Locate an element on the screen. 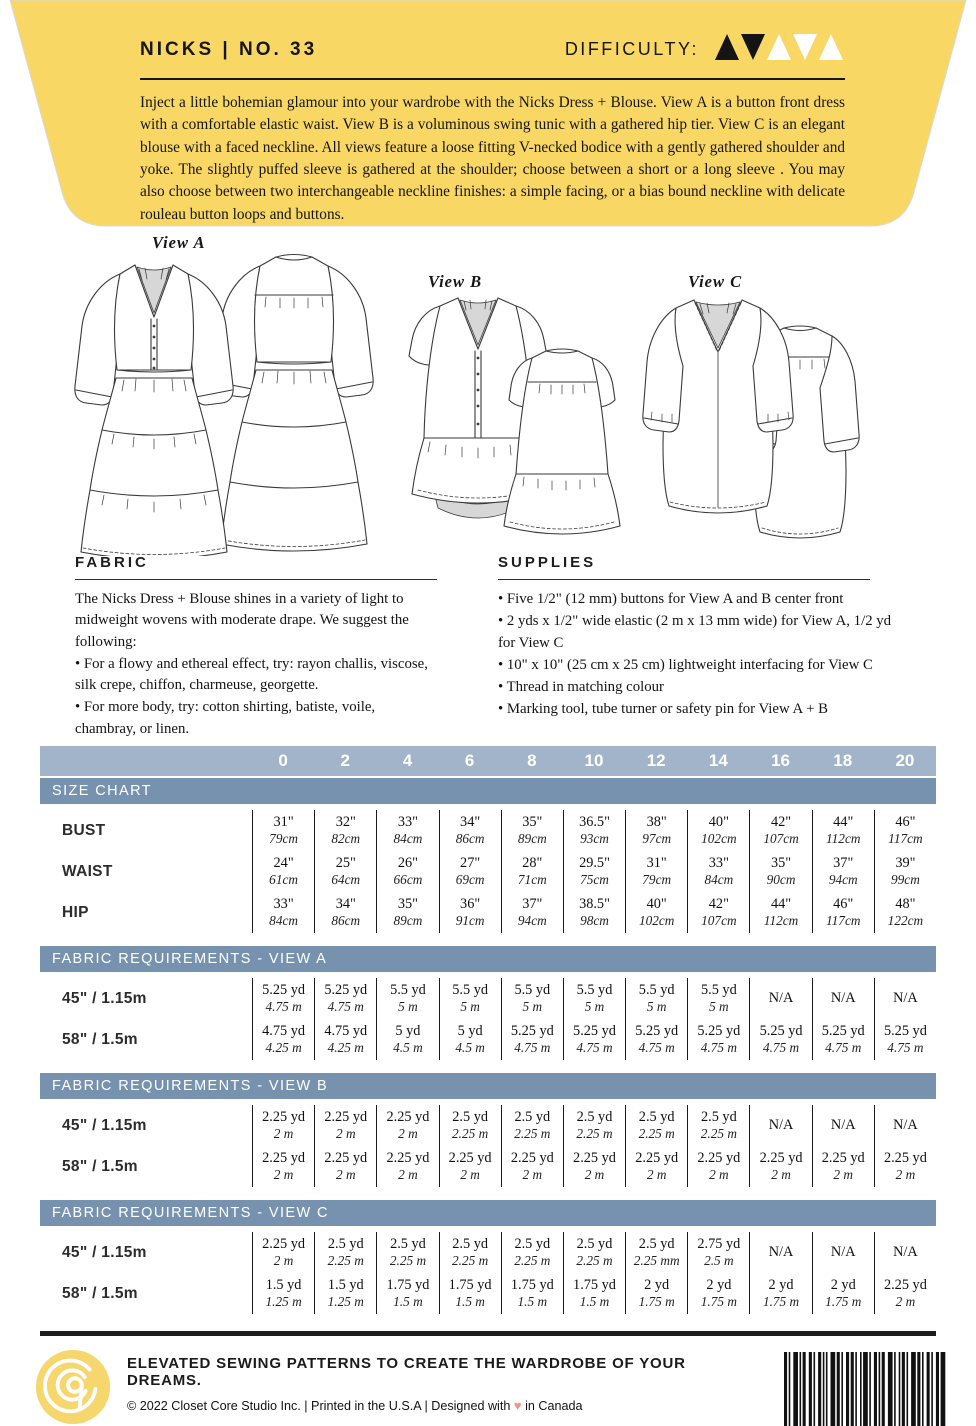  size-column-header: 20 is located at coordinates (905, 760).